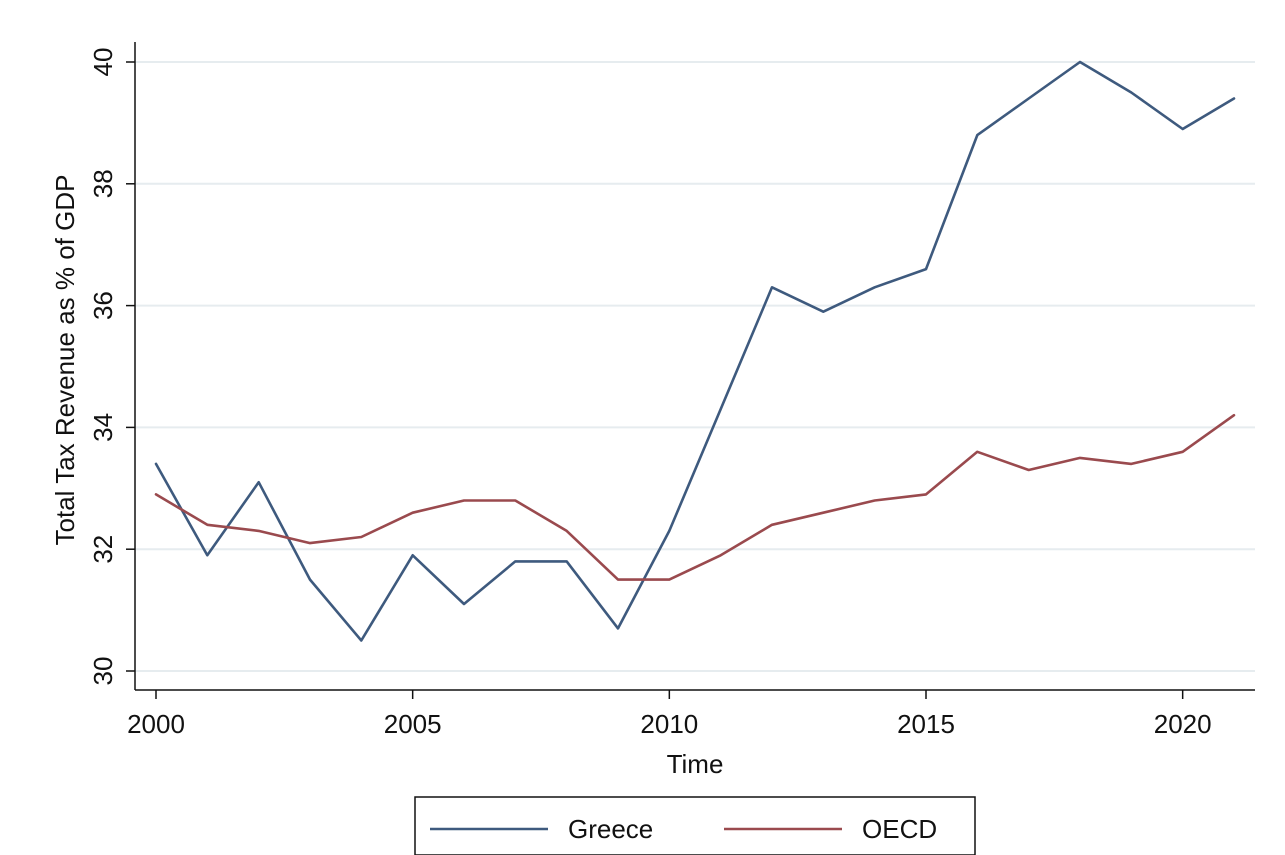 This screenshot has height=855, width=1285. I want to click on x-tick-label: 2015, so click(926, 724).